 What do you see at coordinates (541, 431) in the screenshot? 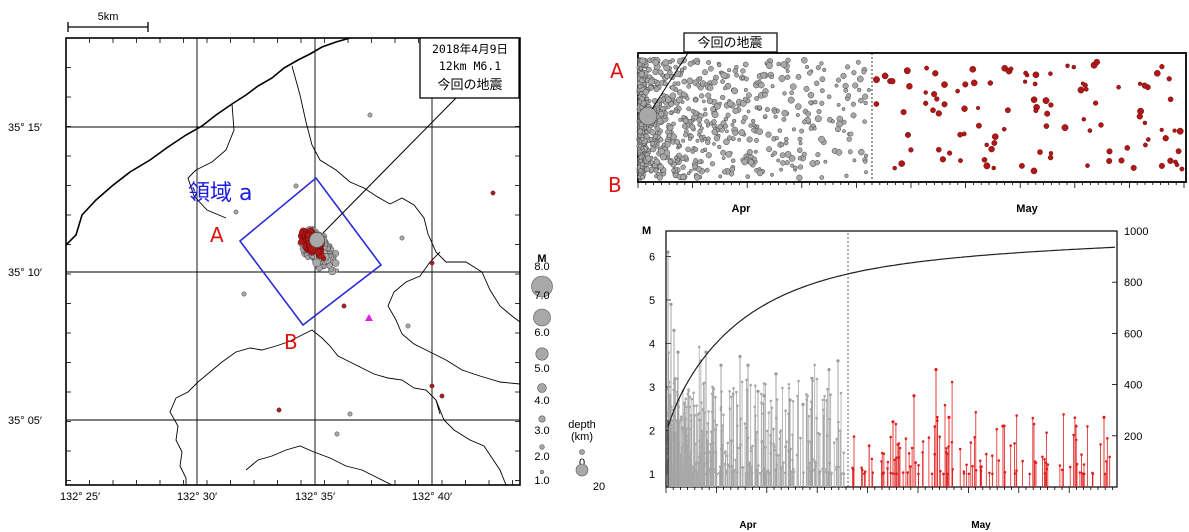
I see `mag-legend-value: 3.0` at bounding box center [541, 431].